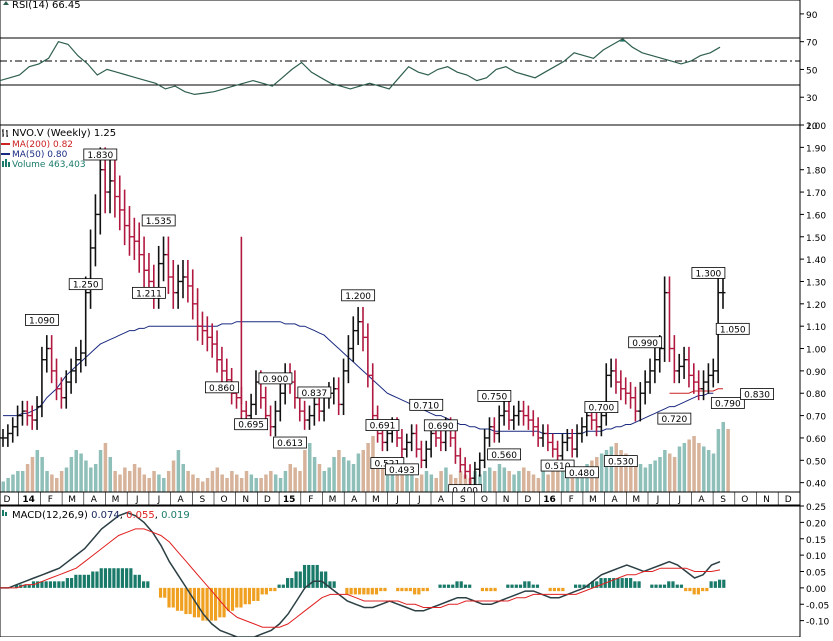  What do you see at coordinates (674, 418) in the screenshot?
I see `price-annotation: 0.720` at bounding box center [674, 418].